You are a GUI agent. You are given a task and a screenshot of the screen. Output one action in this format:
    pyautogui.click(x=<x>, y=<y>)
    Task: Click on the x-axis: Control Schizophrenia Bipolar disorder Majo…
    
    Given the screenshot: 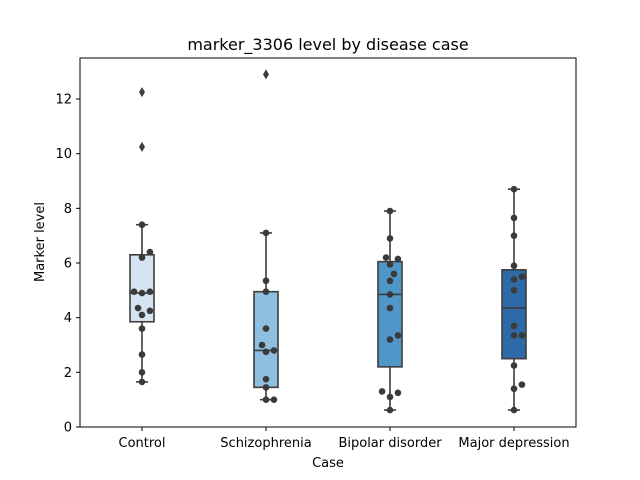 What is the action you would take?
    pyautogui.click(x=344, y=439)
    